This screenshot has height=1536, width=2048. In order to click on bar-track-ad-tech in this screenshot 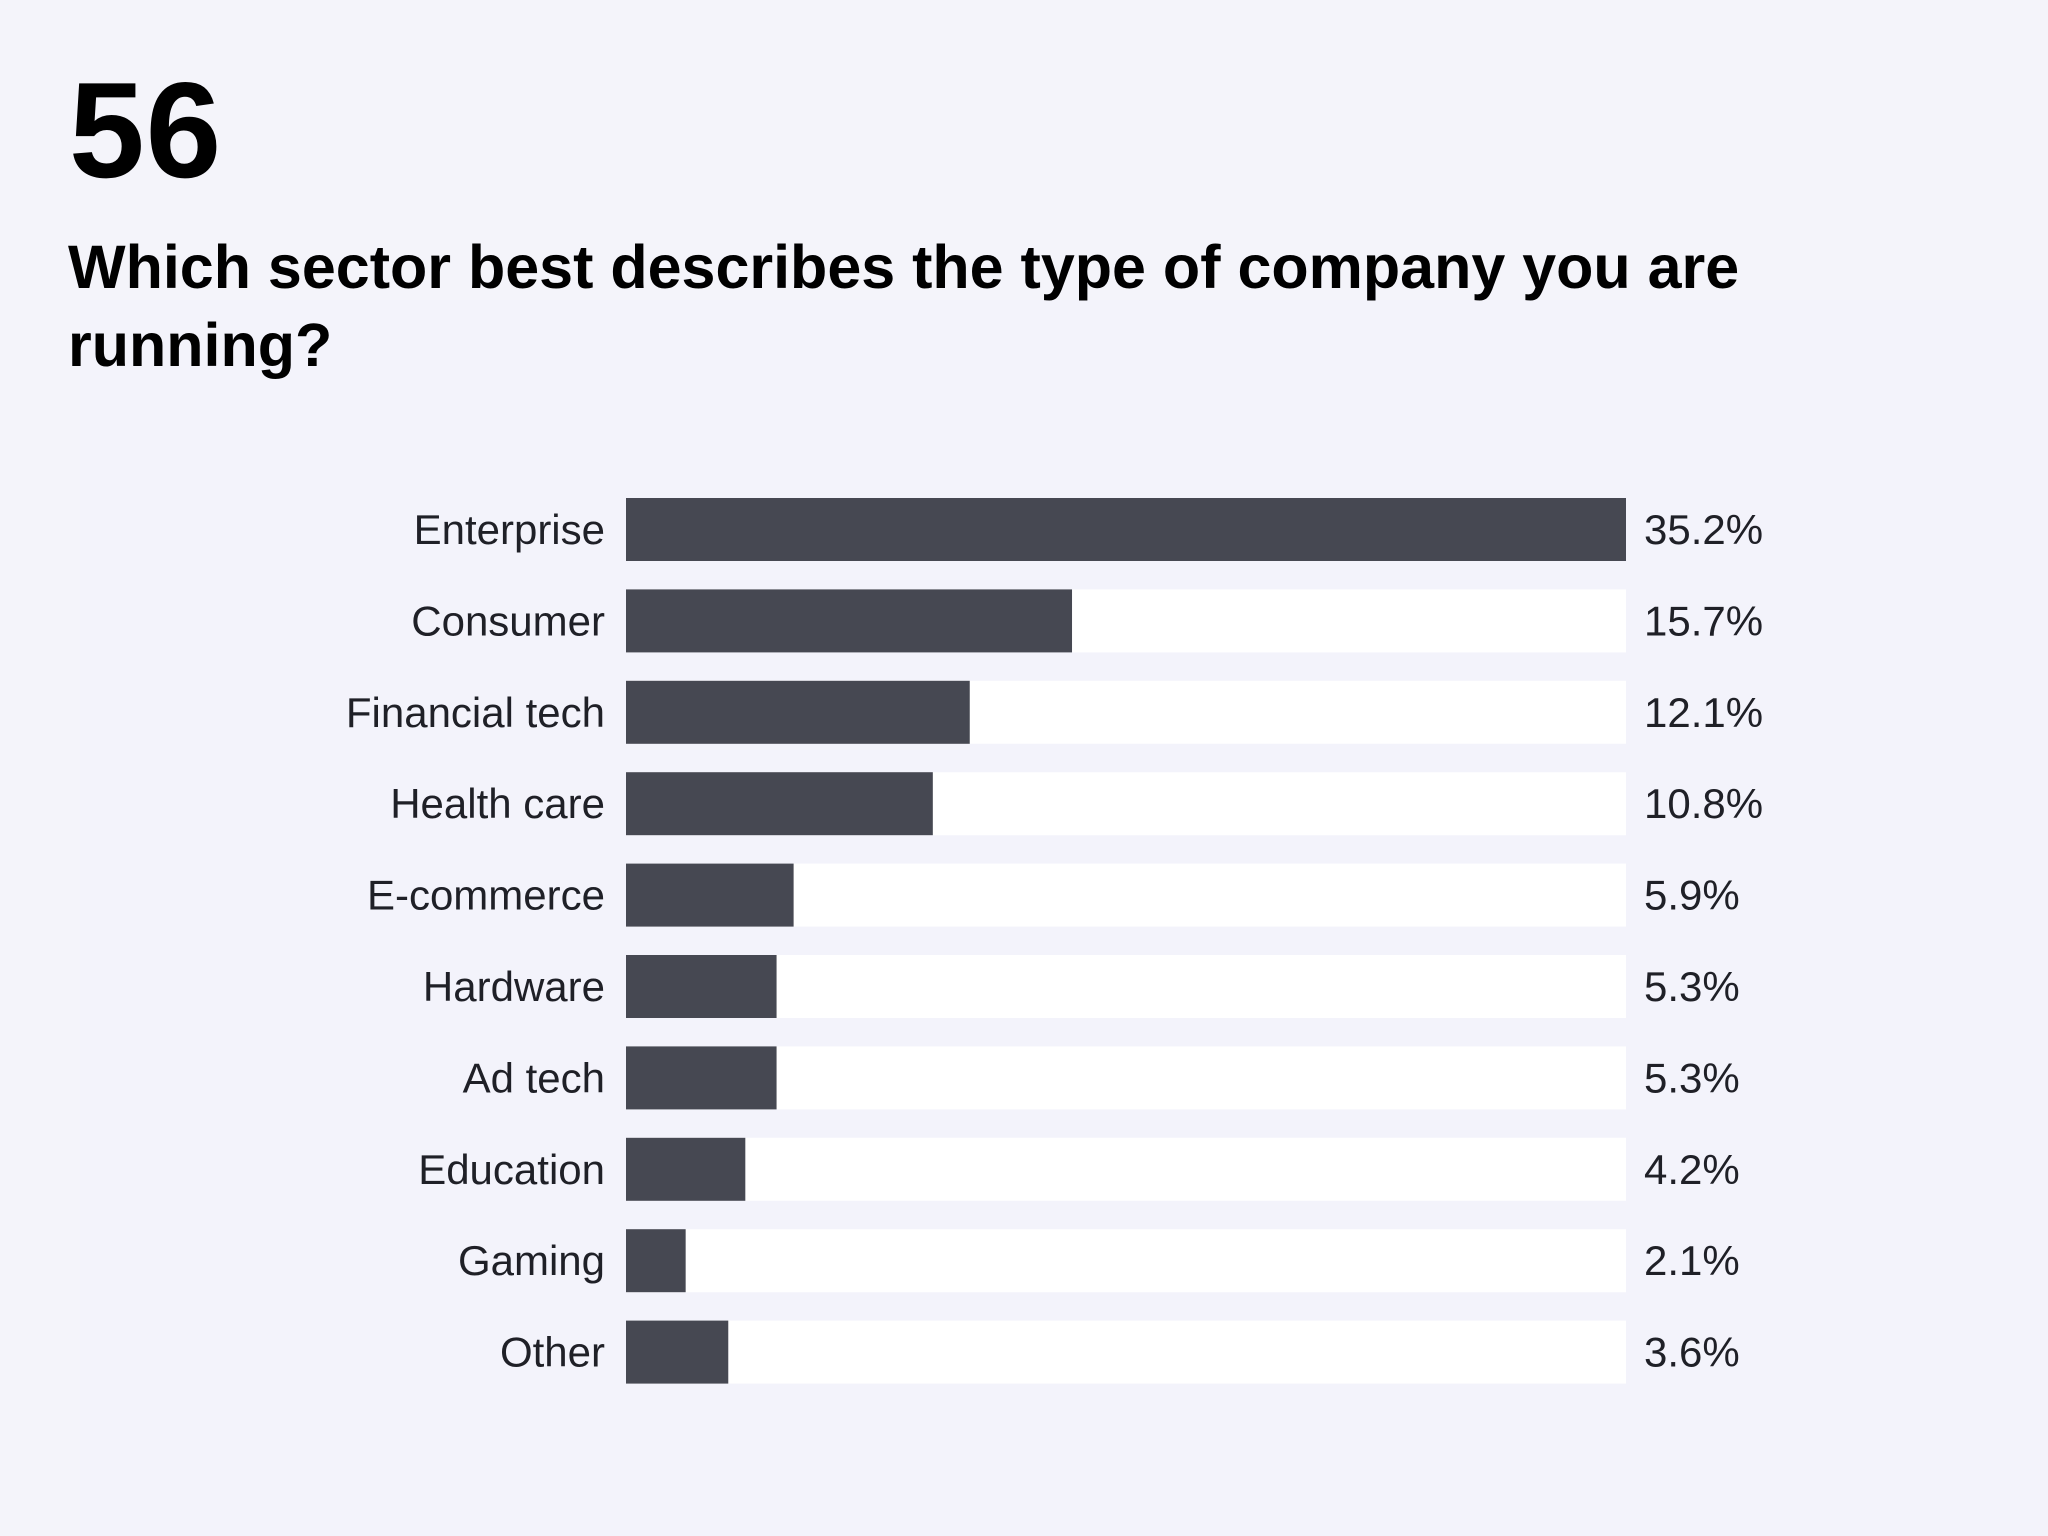, I will do `click(1126, 1078)`.